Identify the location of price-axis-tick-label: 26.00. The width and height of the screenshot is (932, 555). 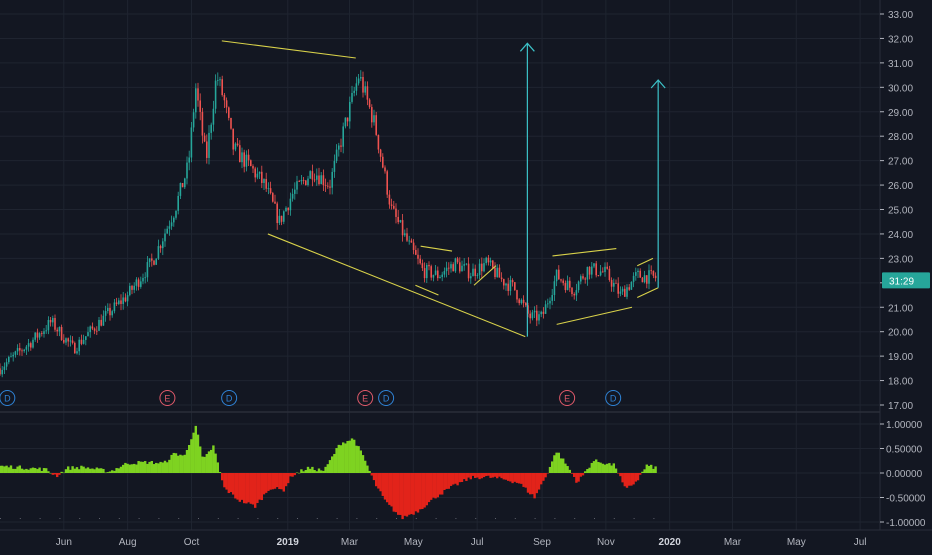
(900, 186).